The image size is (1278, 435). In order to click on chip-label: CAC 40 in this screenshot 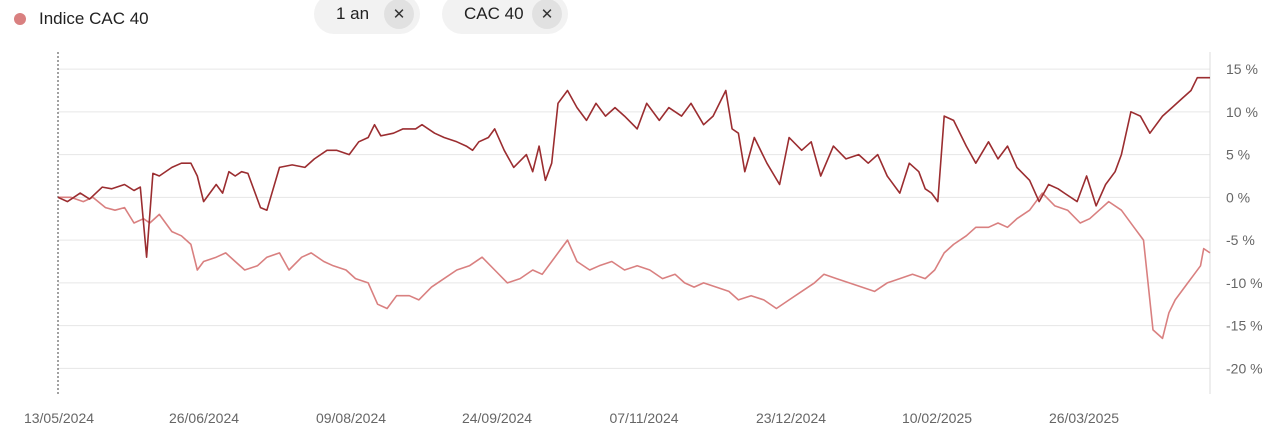, I will do `click(494, 13)`.